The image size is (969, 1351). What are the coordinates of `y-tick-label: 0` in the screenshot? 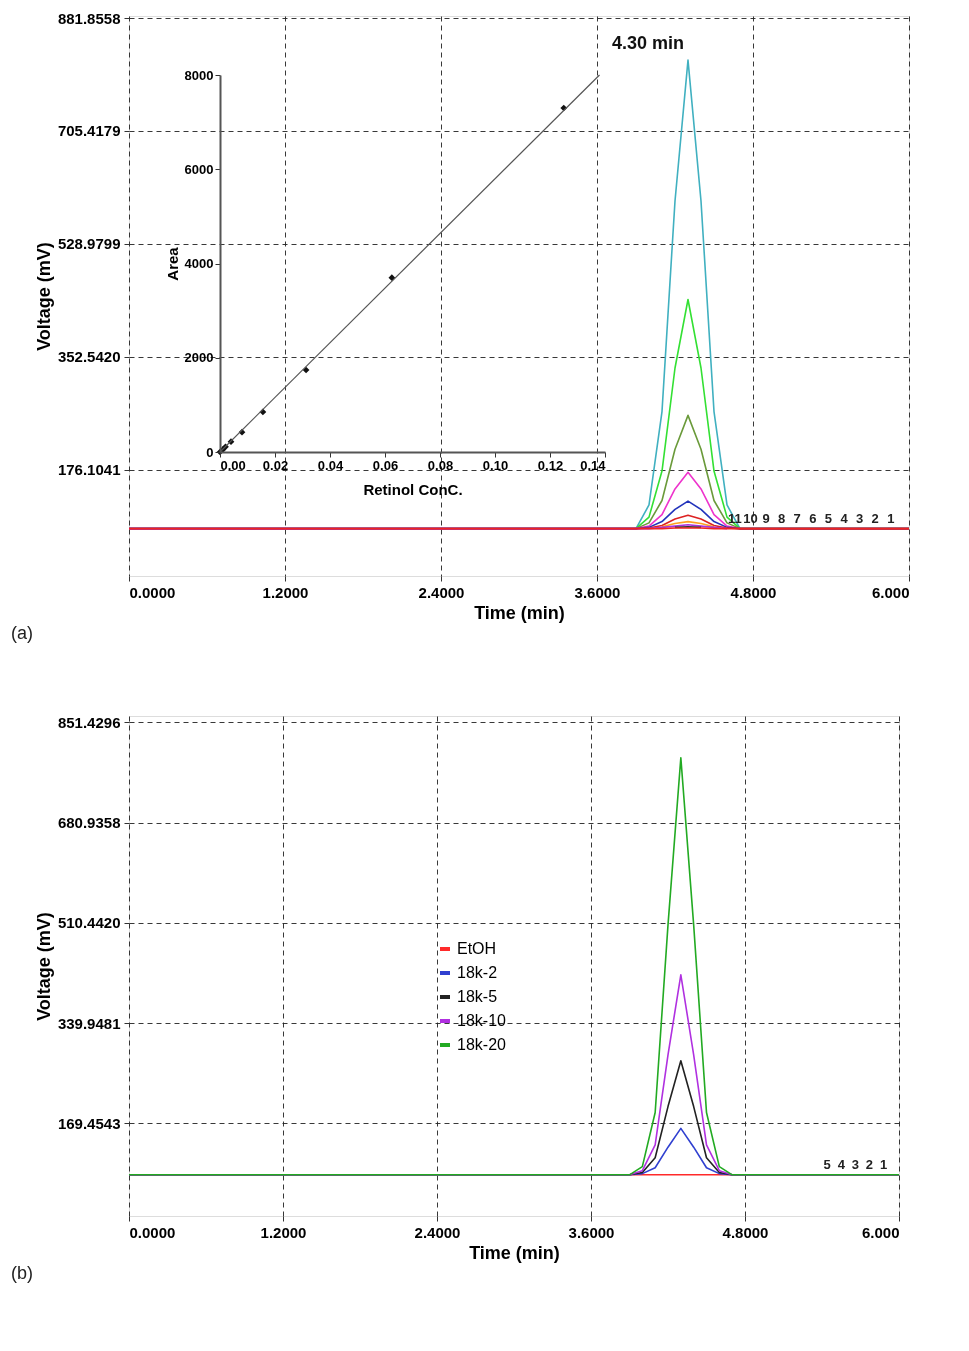 It's located at (210, 452).